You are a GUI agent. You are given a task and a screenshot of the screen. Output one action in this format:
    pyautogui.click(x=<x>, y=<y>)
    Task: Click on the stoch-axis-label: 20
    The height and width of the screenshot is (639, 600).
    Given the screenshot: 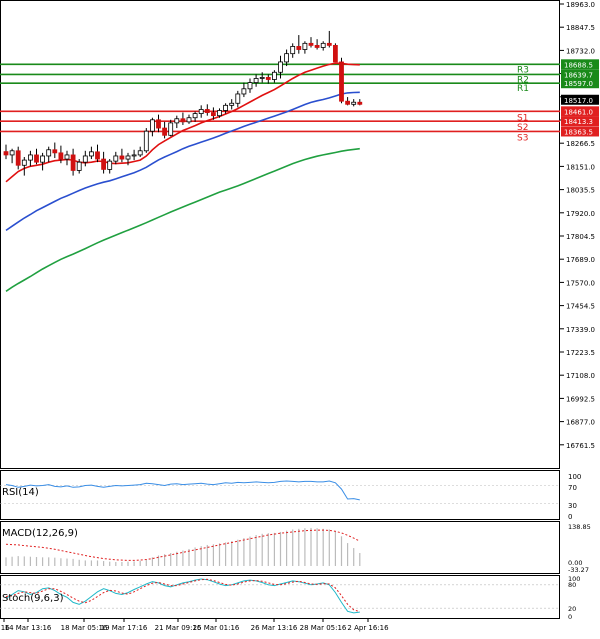 What is the action you would take?
    pyautogui.click(x=572, y=609)
    